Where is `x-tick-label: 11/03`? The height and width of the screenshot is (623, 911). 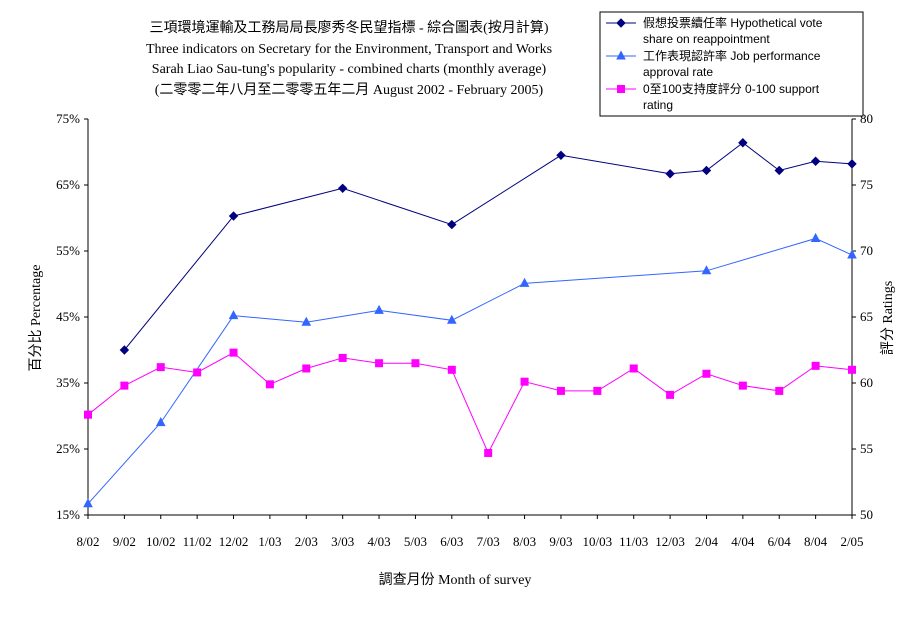 x-tick-label: 11/03 is located at coordinates (633, 541).